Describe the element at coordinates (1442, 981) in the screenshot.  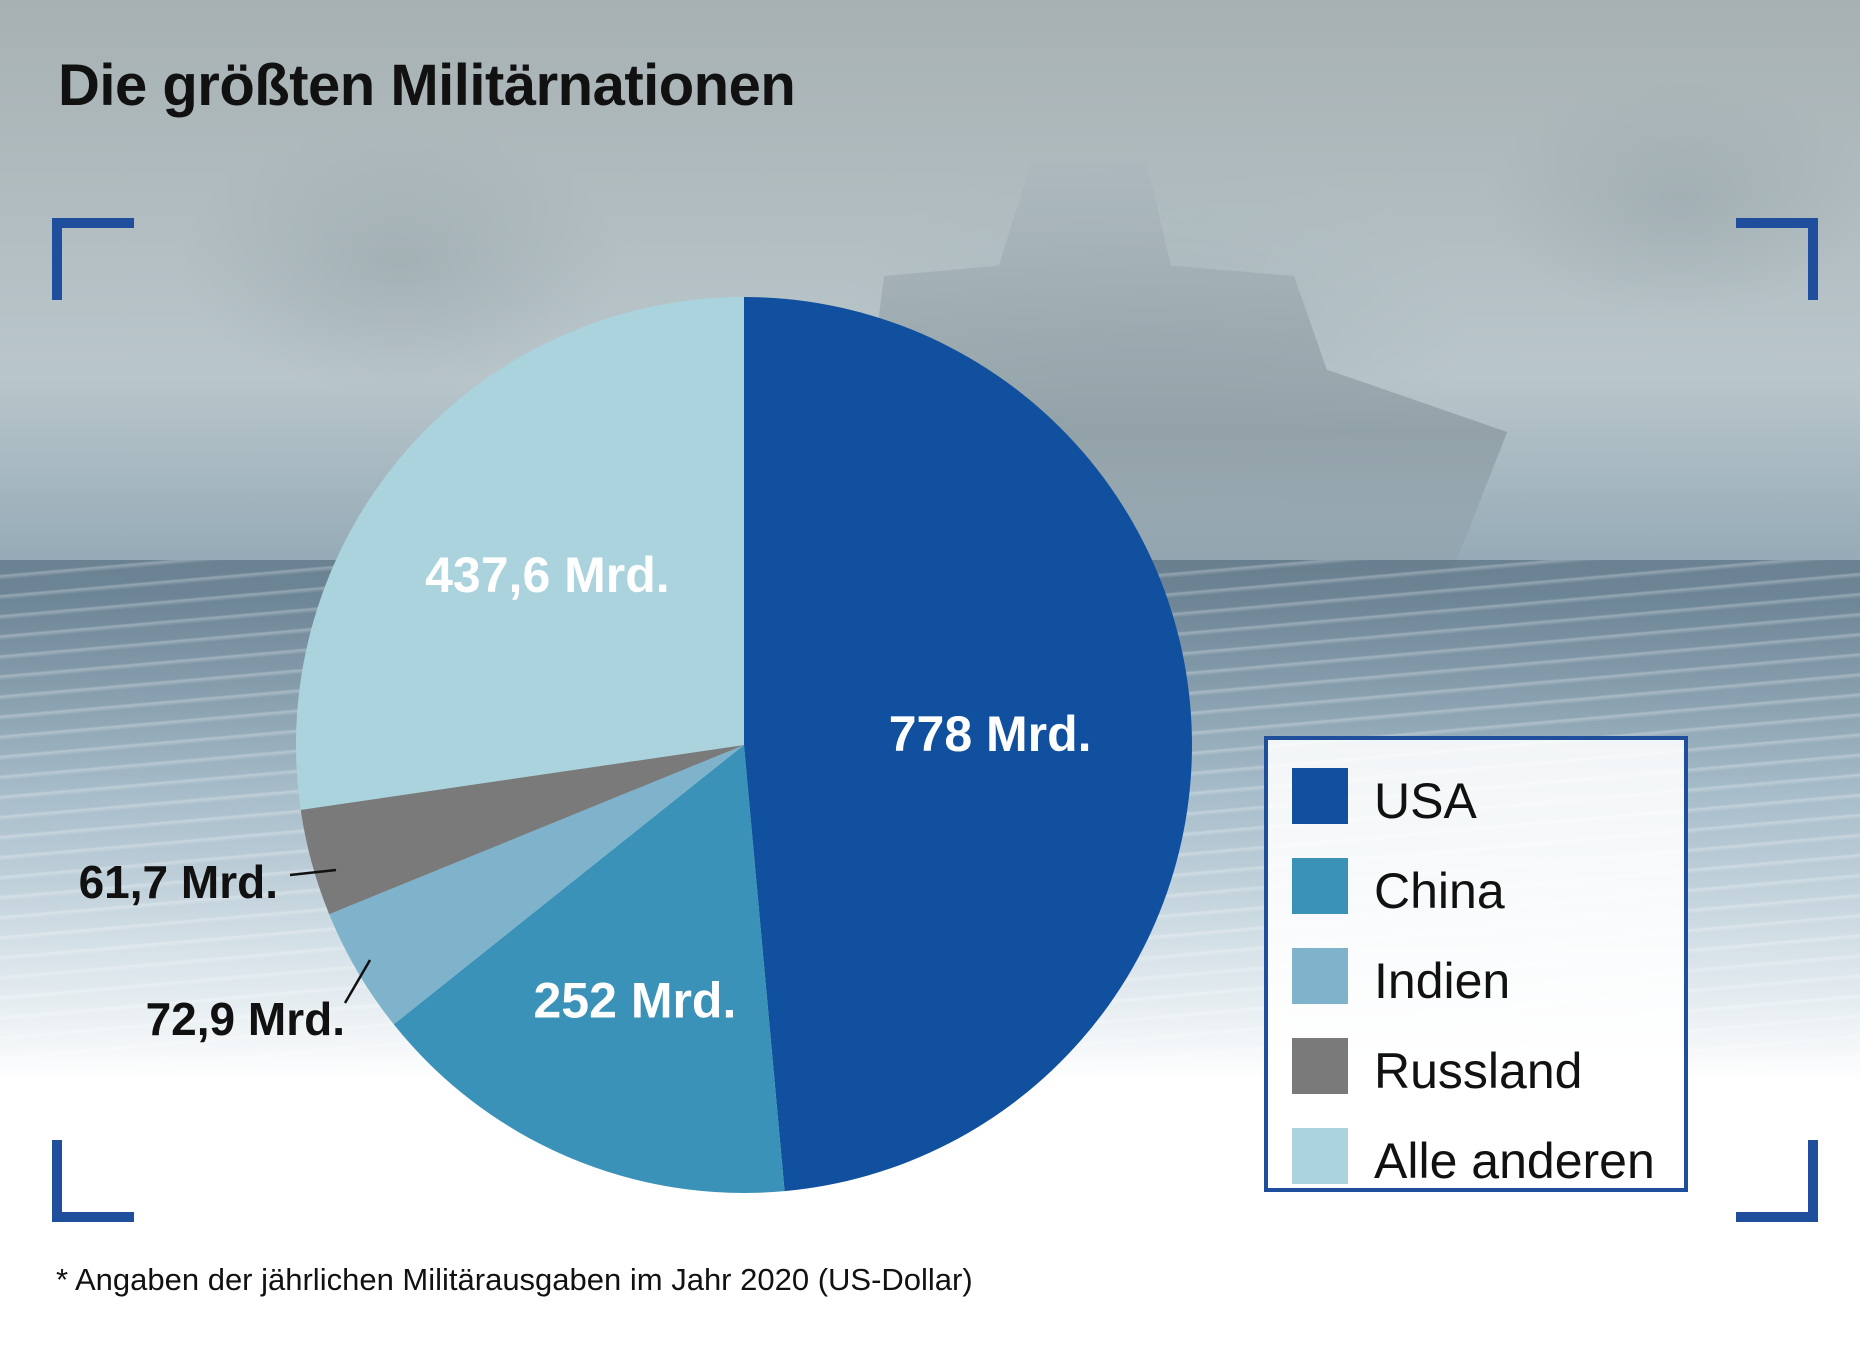
I see `legend-label: Indien` at that location.